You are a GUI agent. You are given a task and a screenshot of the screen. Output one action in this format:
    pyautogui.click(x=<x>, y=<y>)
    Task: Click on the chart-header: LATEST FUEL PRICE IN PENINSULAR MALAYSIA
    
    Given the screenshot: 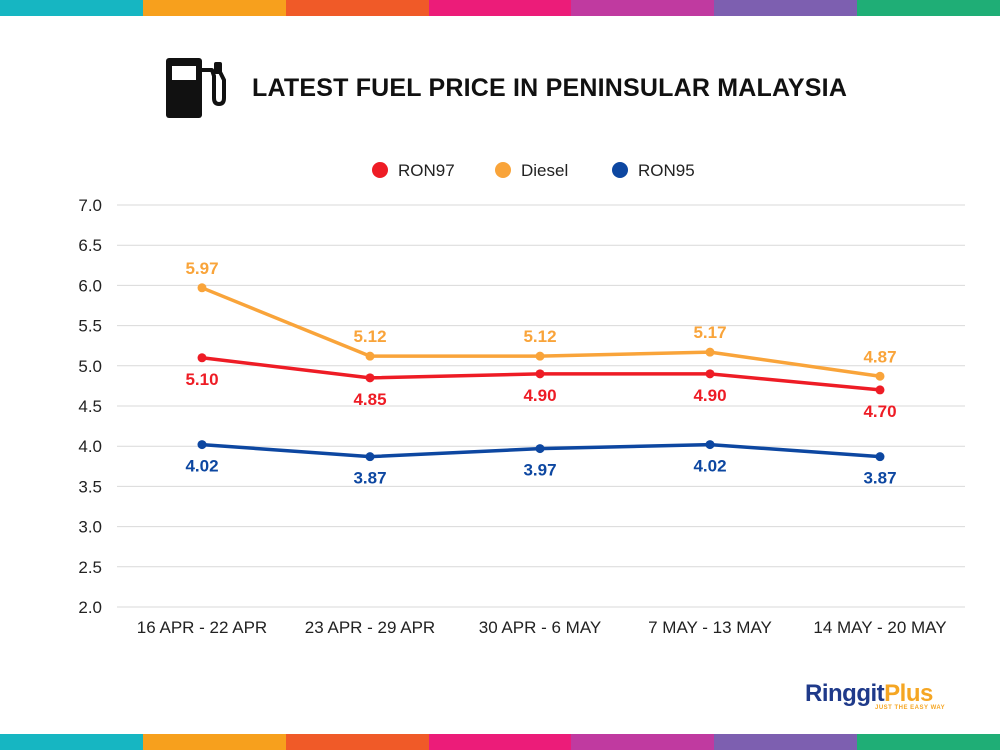 What is the action you would take?
    pyautogui.click(x=500, y=90)
    